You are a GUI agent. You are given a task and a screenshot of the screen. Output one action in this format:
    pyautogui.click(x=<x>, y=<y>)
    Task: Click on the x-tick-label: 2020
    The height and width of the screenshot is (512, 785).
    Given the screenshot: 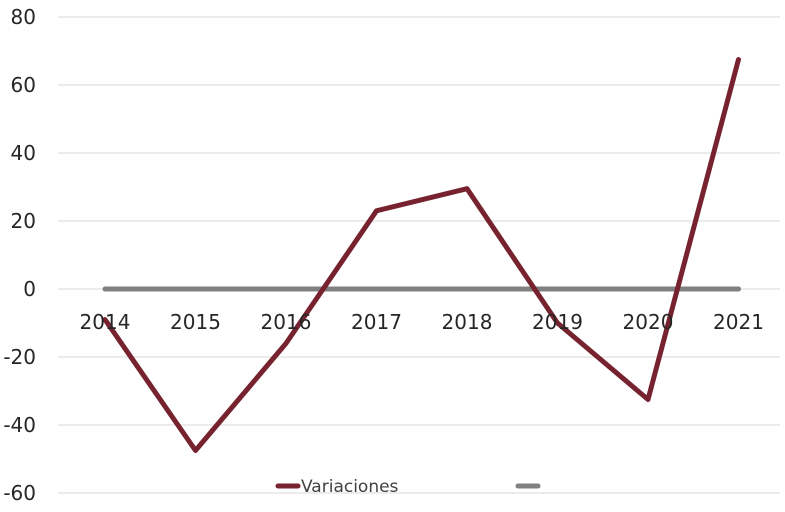 What is the action you would take?
    pyautogui.click(x=648, y=322)
    